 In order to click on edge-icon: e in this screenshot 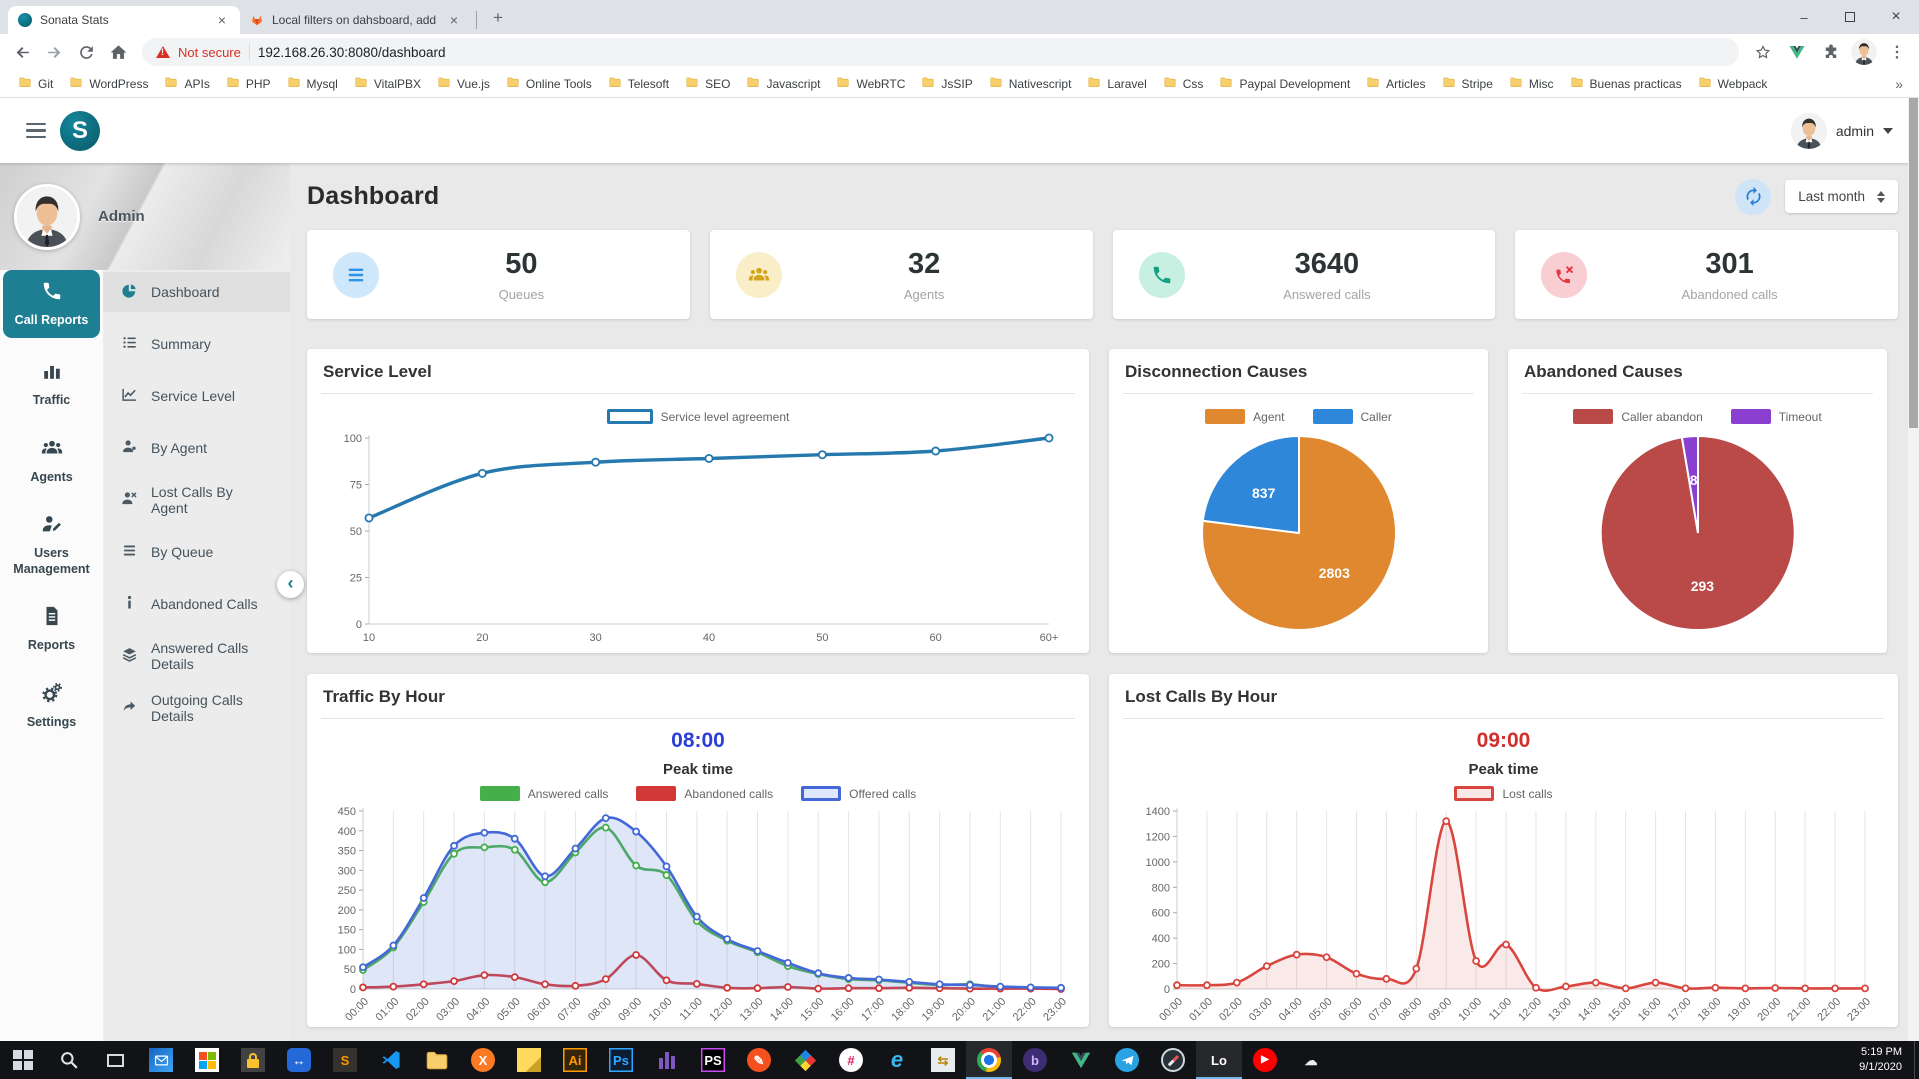, I will do `click(897, 1059)`.